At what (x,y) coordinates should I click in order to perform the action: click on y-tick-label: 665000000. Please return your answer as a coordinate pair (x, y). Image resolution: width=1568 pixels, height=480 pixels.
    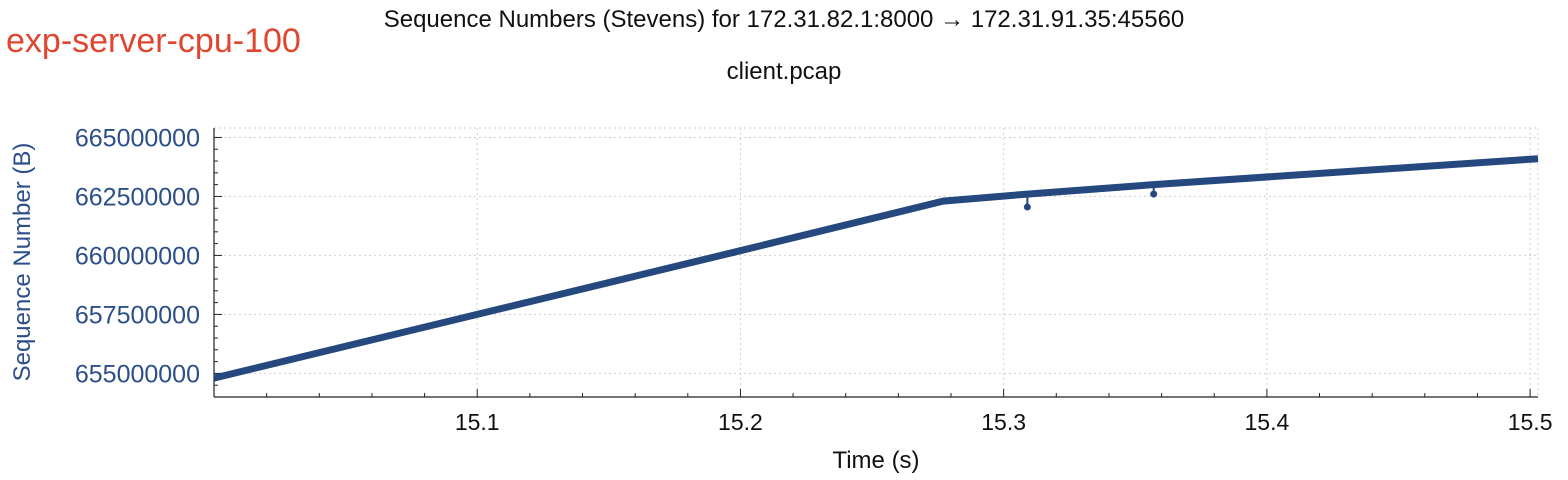
    Looking at the image, I should click on (137, 138).